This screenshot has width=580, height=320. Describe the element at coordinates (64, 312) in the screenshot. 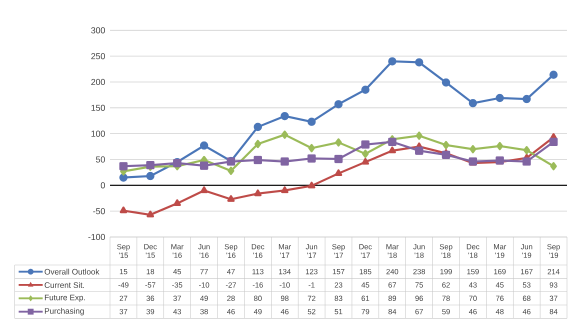

I see `legend-label: Purchasing` at that location.